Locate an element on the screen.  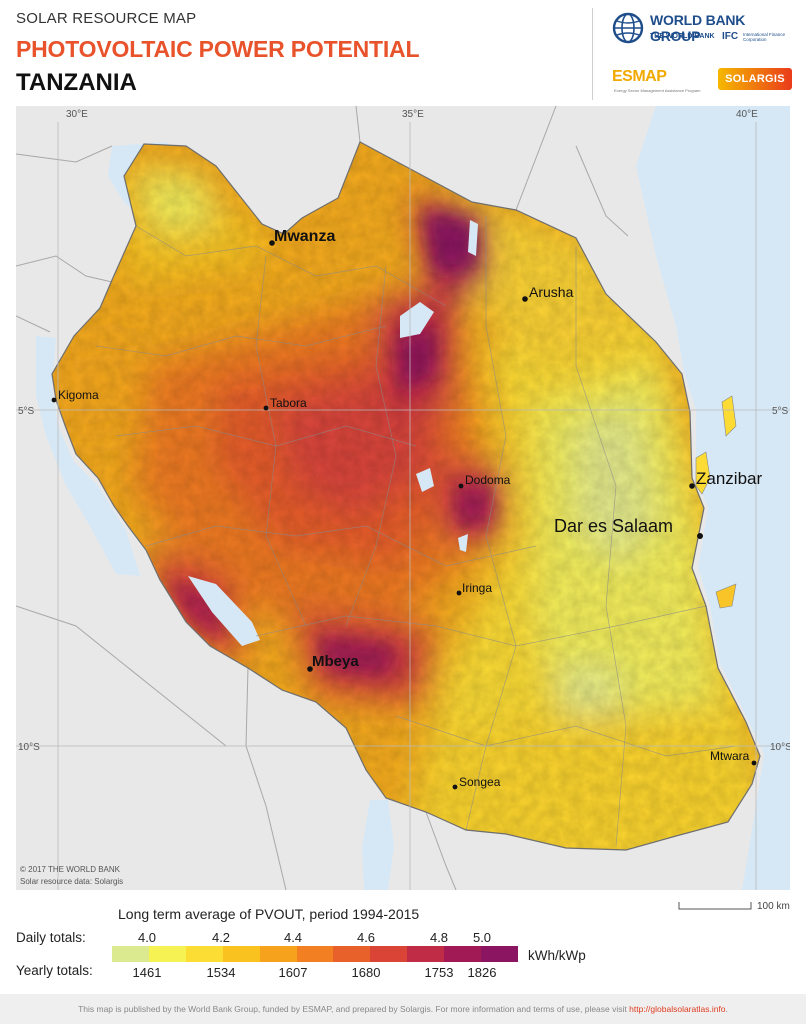
wbg-logo-text: WORLD BANK GROUP is located at coordinates (698, 28).